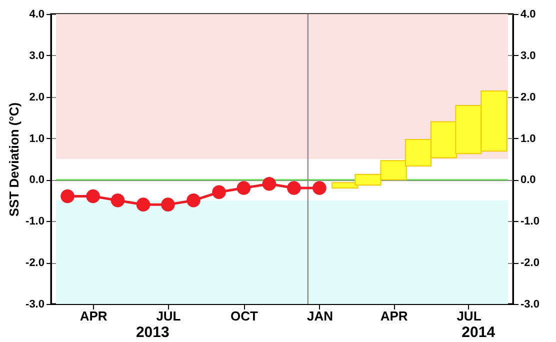  I want to click on y-tick-label: -1.0, so click(35, 222).